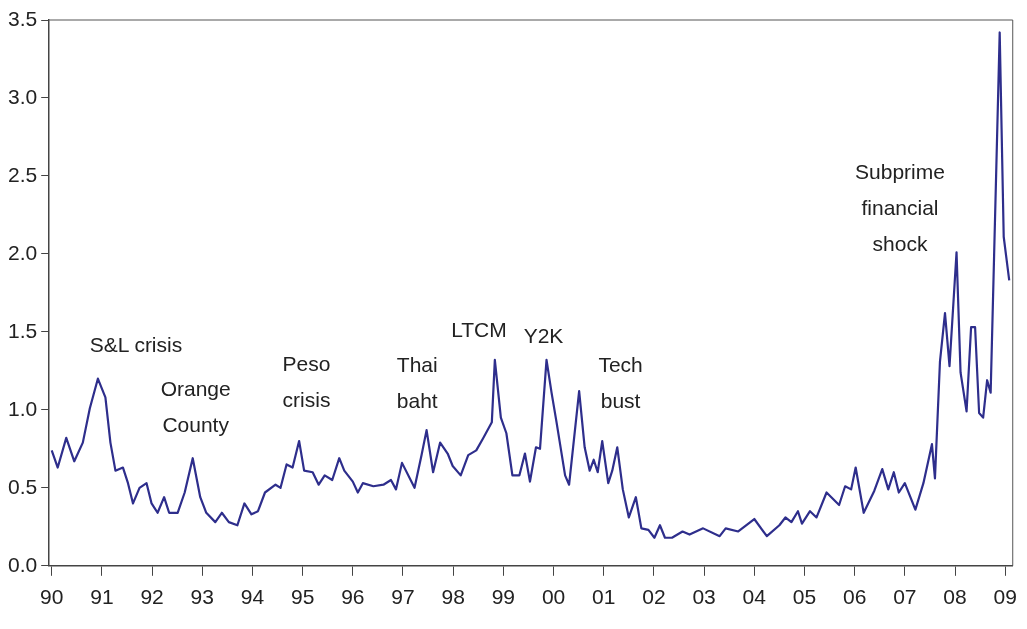  Describe the element at coordinates (417, 382) in the screenshot. I see `annotation: Thai baht` at that location.